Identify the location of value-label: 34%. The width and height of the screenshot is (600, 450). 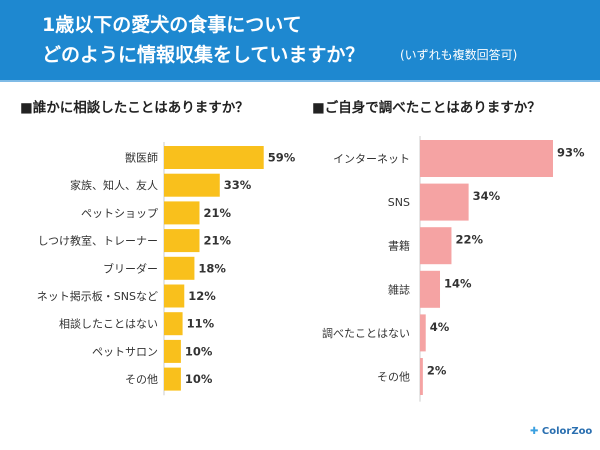
(487, 196).